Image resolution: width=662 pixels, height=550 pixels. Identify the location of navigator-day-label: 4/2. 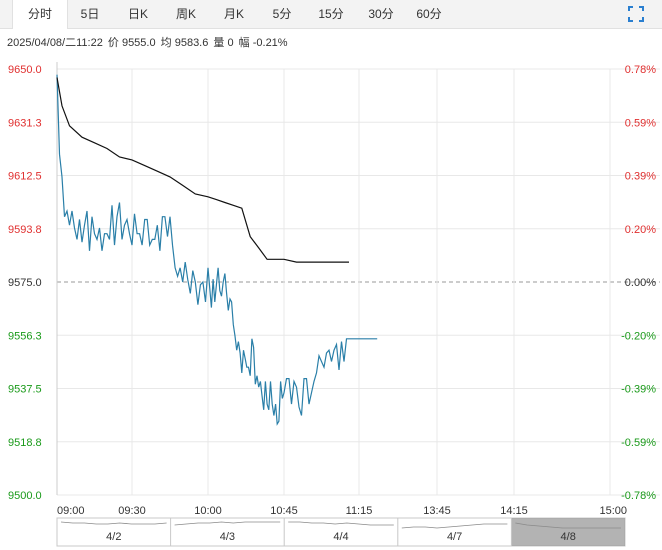
(113, 537).